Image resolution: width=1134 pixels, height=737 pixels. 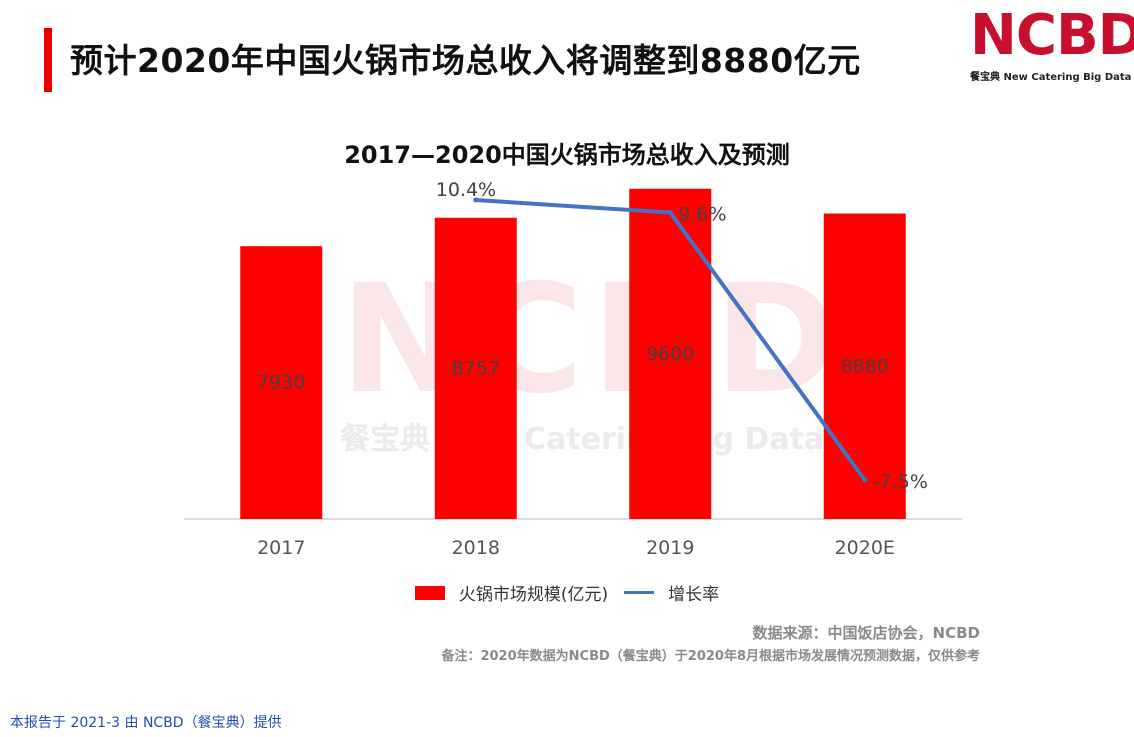 What do you see at coordinates (900, 482) in the screenshot?
I see `growth-label-2020E: -7.5%` at bounding box center [900, 482].